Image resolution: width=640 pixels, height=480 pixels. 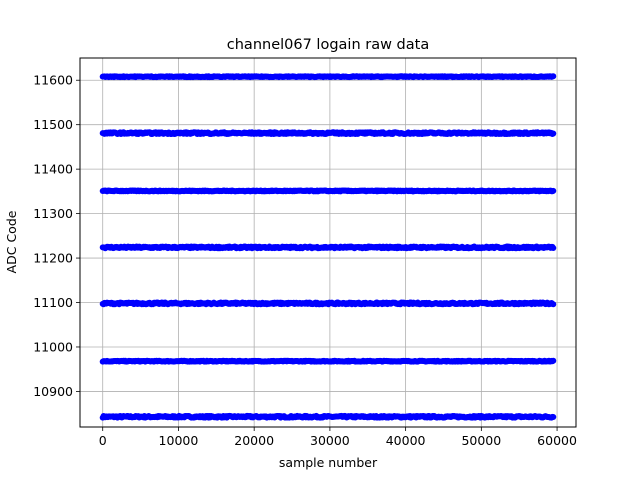 What do you see at coordinates (330, 440) in the screenshot?
I see `x-tick-label: 30000` at bounding box center [330, 440].